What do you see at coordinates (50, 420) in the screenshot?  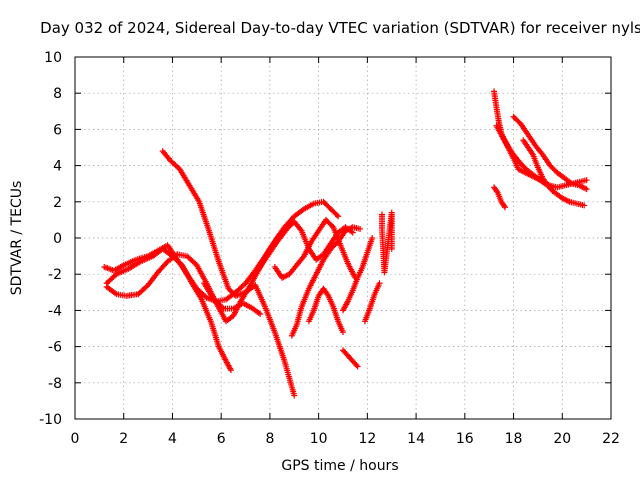 I see `y-tick-label: -10` at bounding box center [50, 420].